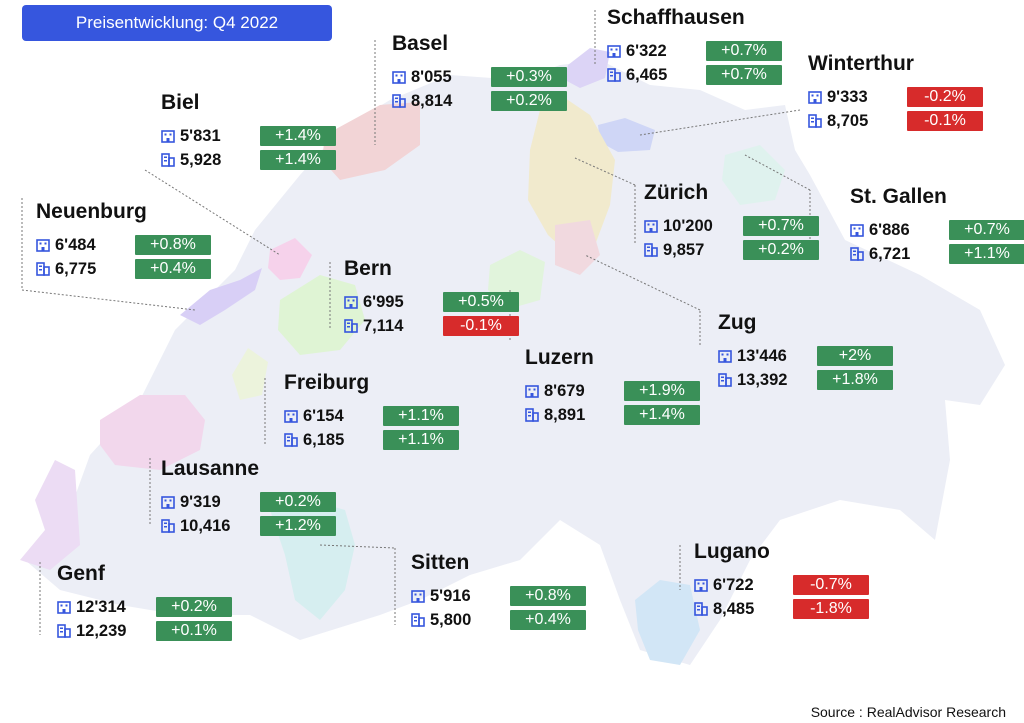 This screenshot has width=1024, height=723. What do you see at coordinates (432, 100) in the screenshot?
I see `house-price: 8,814` at bounding box center [432, 100].